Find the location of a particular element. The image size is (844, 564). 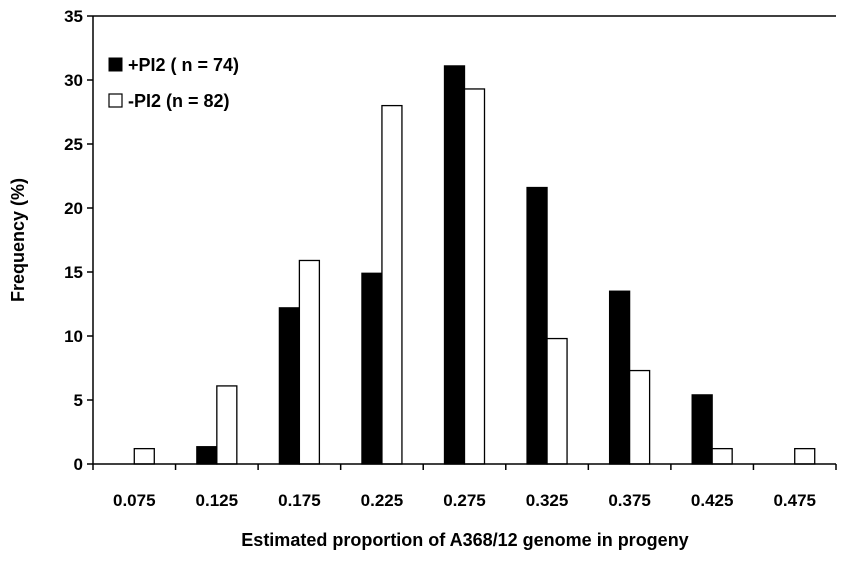

bar-series-pi2-plus-0.375 is located at coordinates (619, 377).